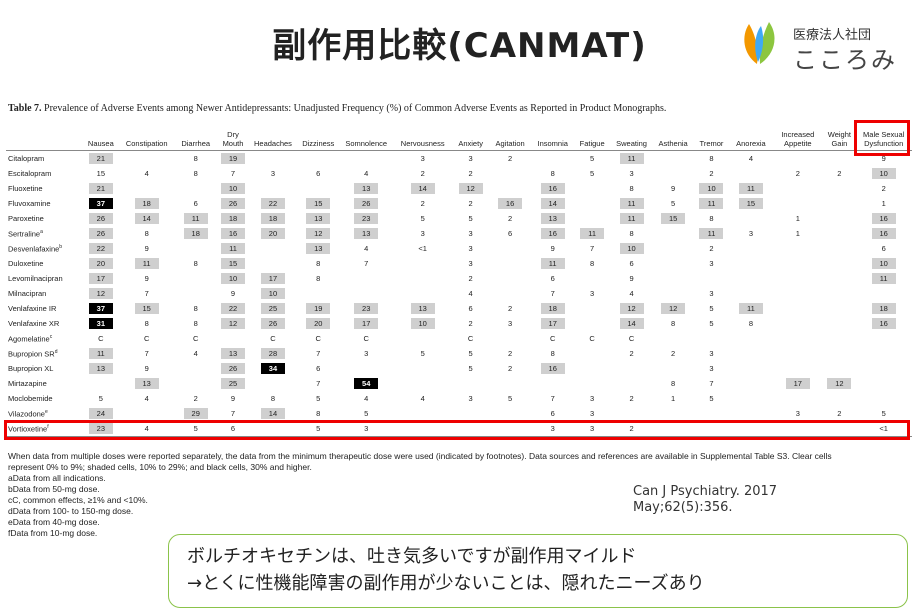  Describe the element at coordinates (552, 293) in the screenshot. I see `value-cell: 7` at that location.